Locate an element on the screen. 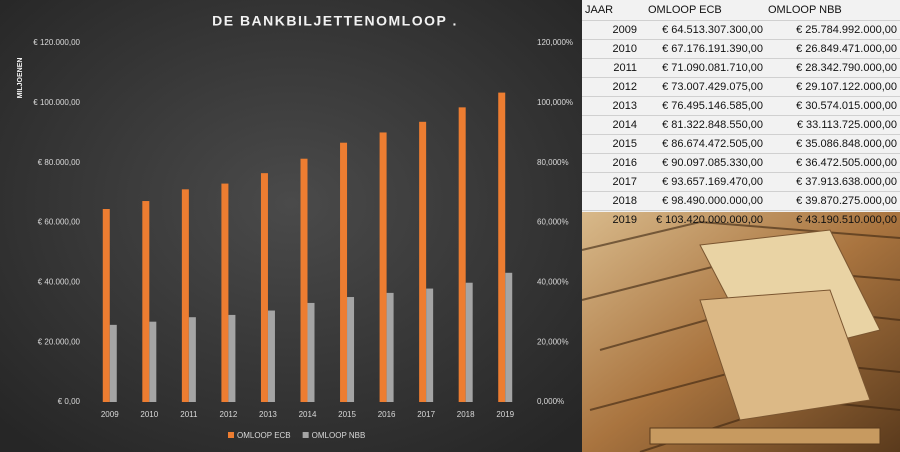 The width and height of the screenshot is (900, 452). table-cell: € 67.176.191.390,00 is located at coordinates (712, 49).